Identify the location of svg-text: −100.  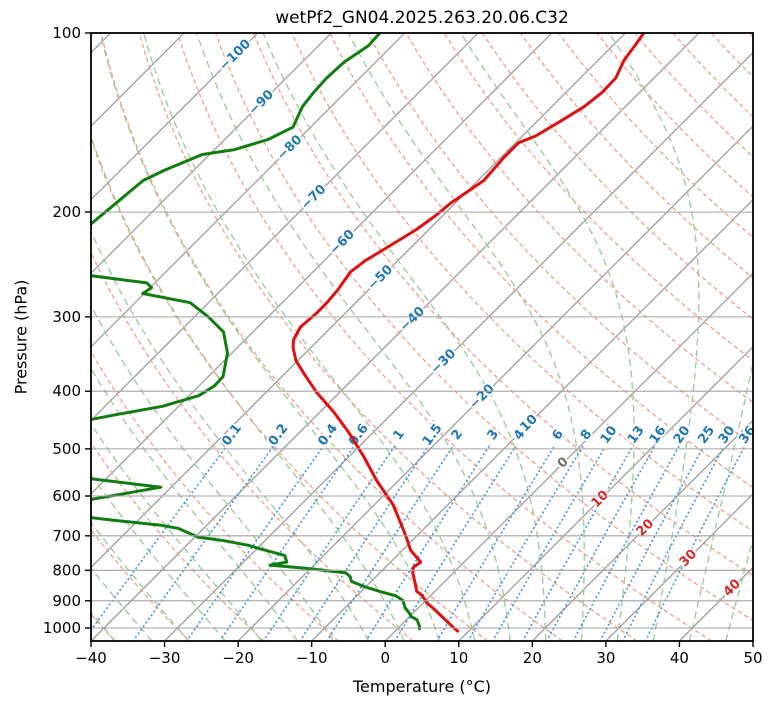
(235, 55).